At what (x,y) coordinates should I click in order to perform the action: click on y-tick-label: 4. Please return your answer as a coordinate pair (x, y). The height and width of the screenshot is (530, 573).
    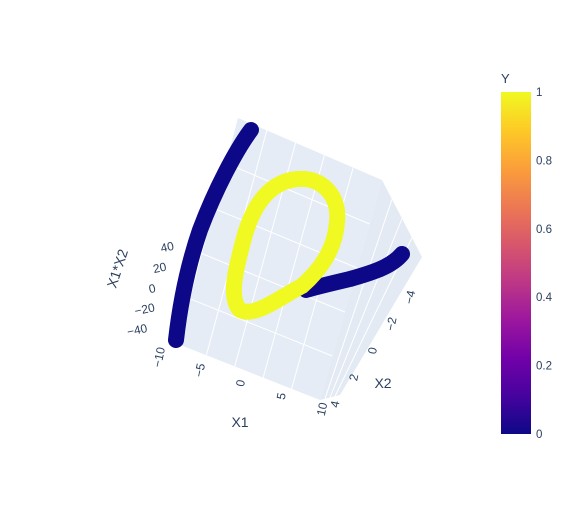
    Looking at the image, I should click on (335, 404).